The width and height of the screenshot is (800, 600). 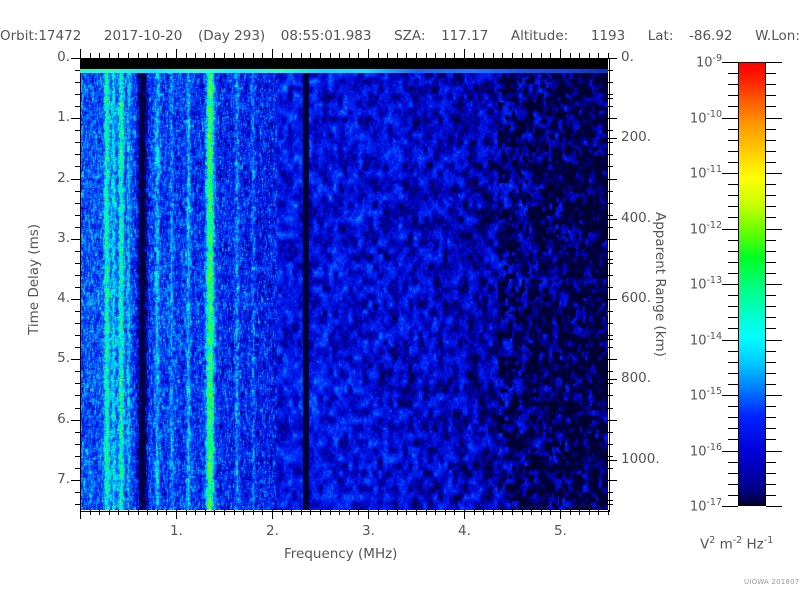 I want to click on y-right-minor-tick, so click(x=610, y=98).